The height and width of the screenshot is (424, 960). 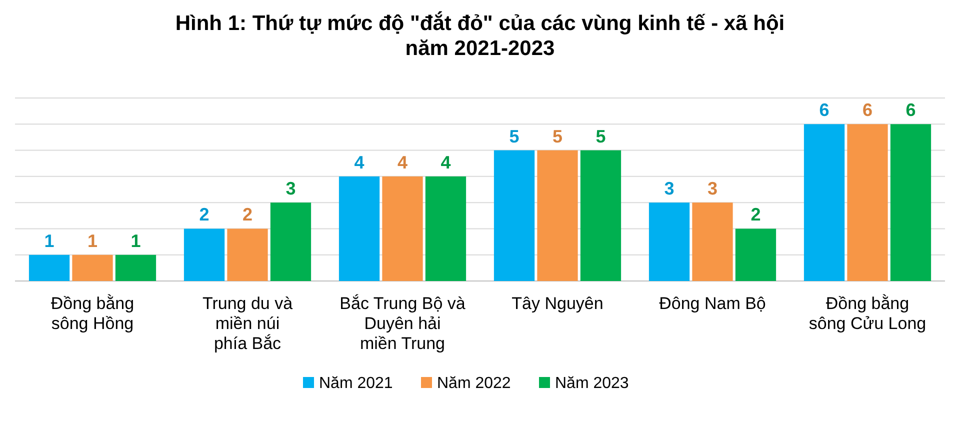 I want to click on x-tick-label: Đồng bằng sông Hồng, so click(x=92, y=313).